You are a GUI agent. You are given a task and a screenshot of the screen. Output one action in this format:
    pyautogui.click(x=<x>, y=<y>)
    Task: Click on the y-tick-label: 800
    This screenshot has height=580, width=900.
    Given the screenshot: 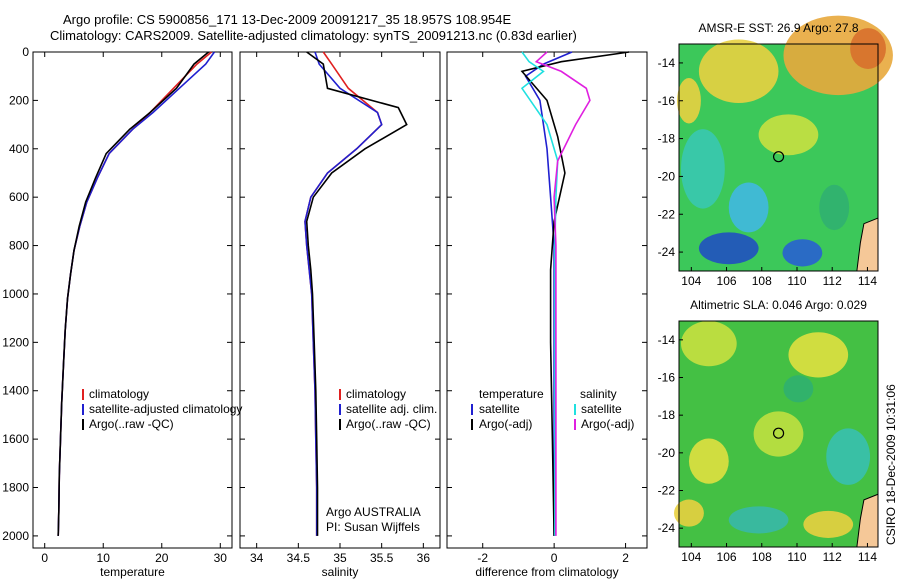 What is the action you would take?
    pyautogui.click(x=19, y=246)
    